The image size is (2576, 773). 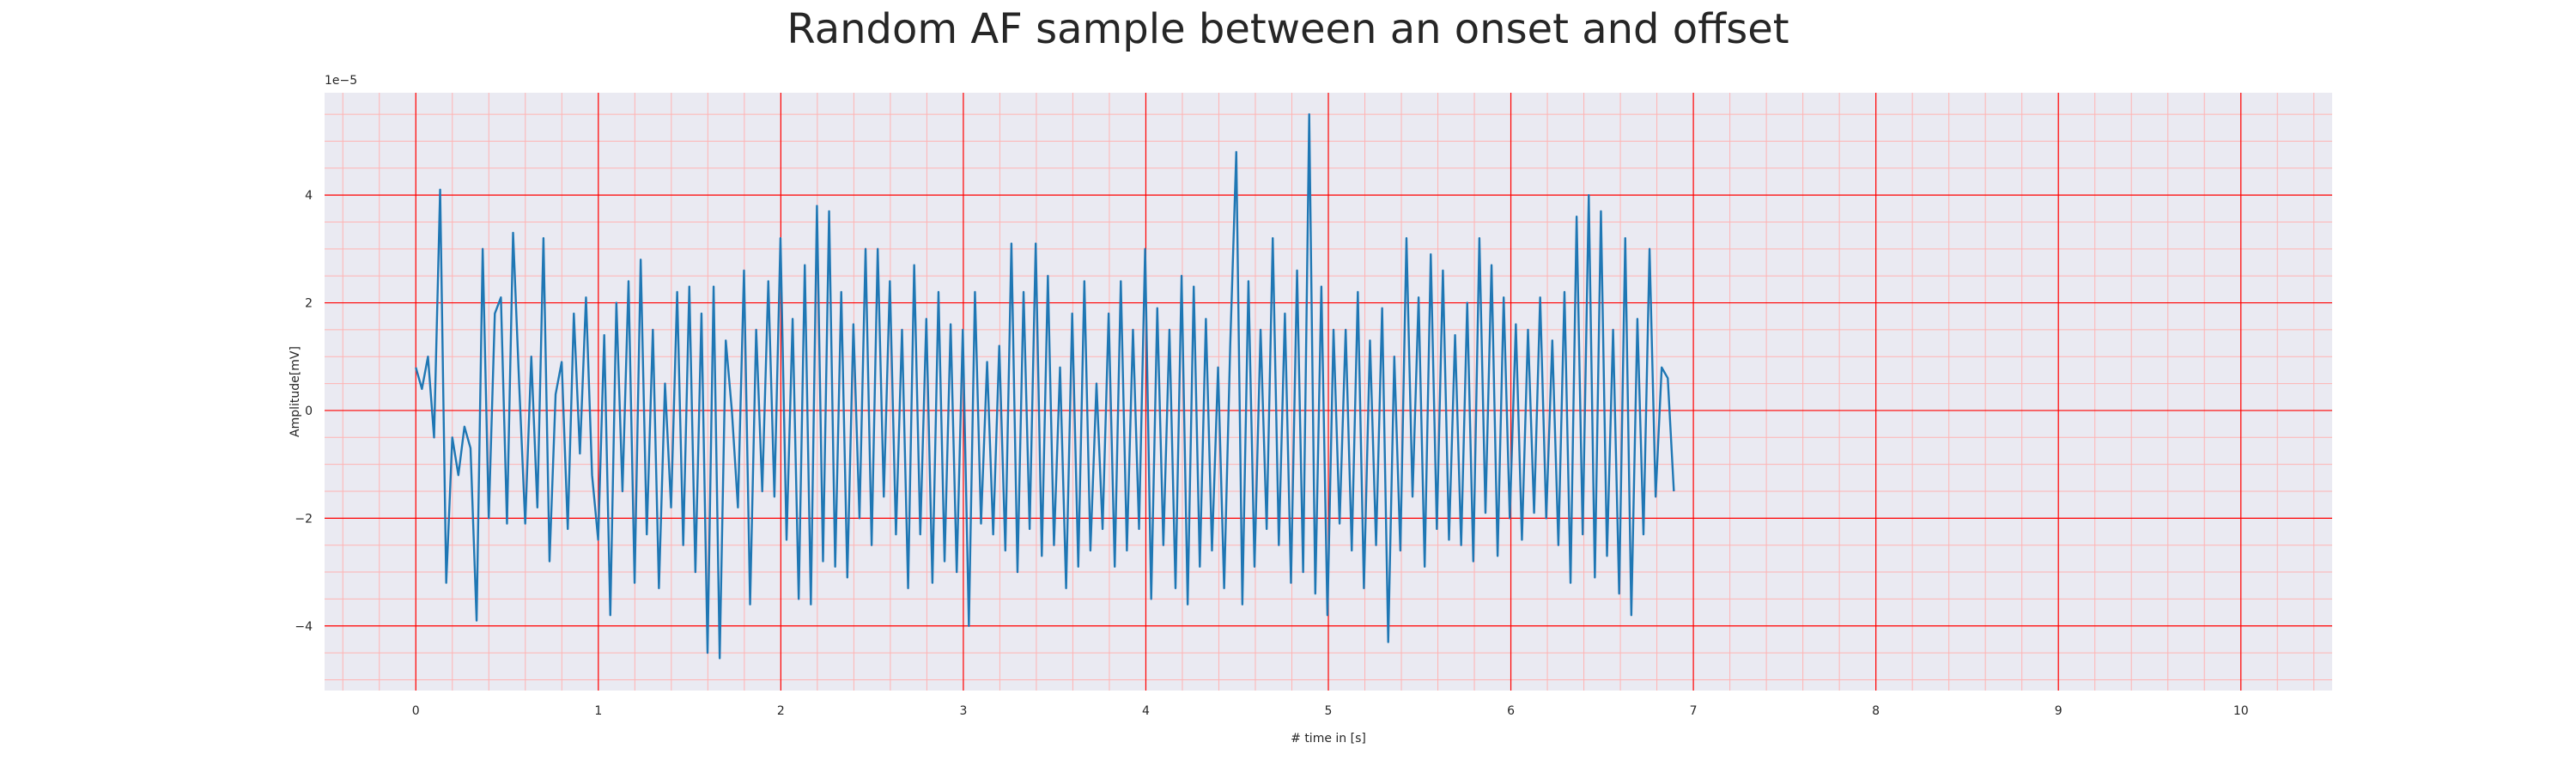 I want to click on x-tick-label: 4, so click(x=1146, y=711).